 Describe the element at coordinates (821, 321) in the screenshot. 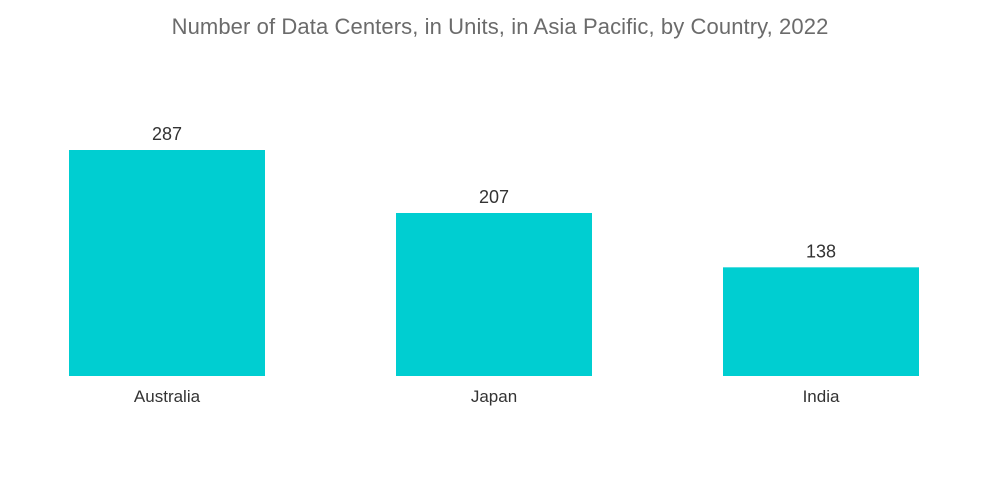

I see `bar-india` at that location.